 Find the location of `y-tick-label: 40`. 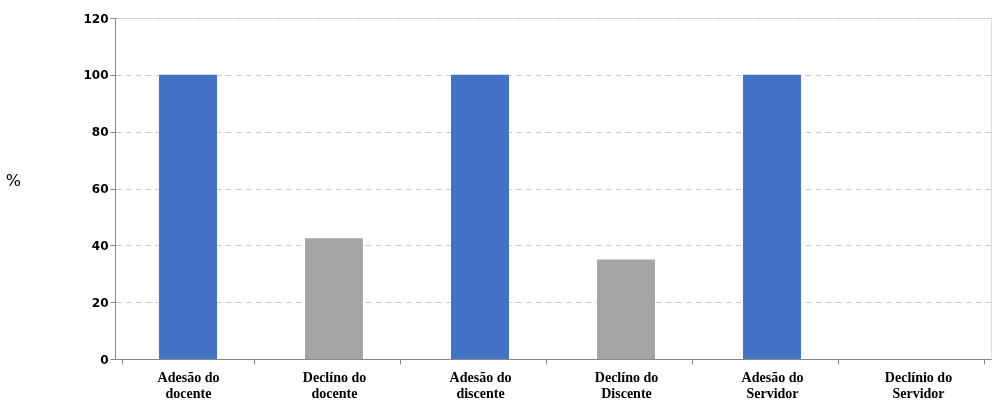

y-tick-label: 40 is located at coordinates (100, 245).